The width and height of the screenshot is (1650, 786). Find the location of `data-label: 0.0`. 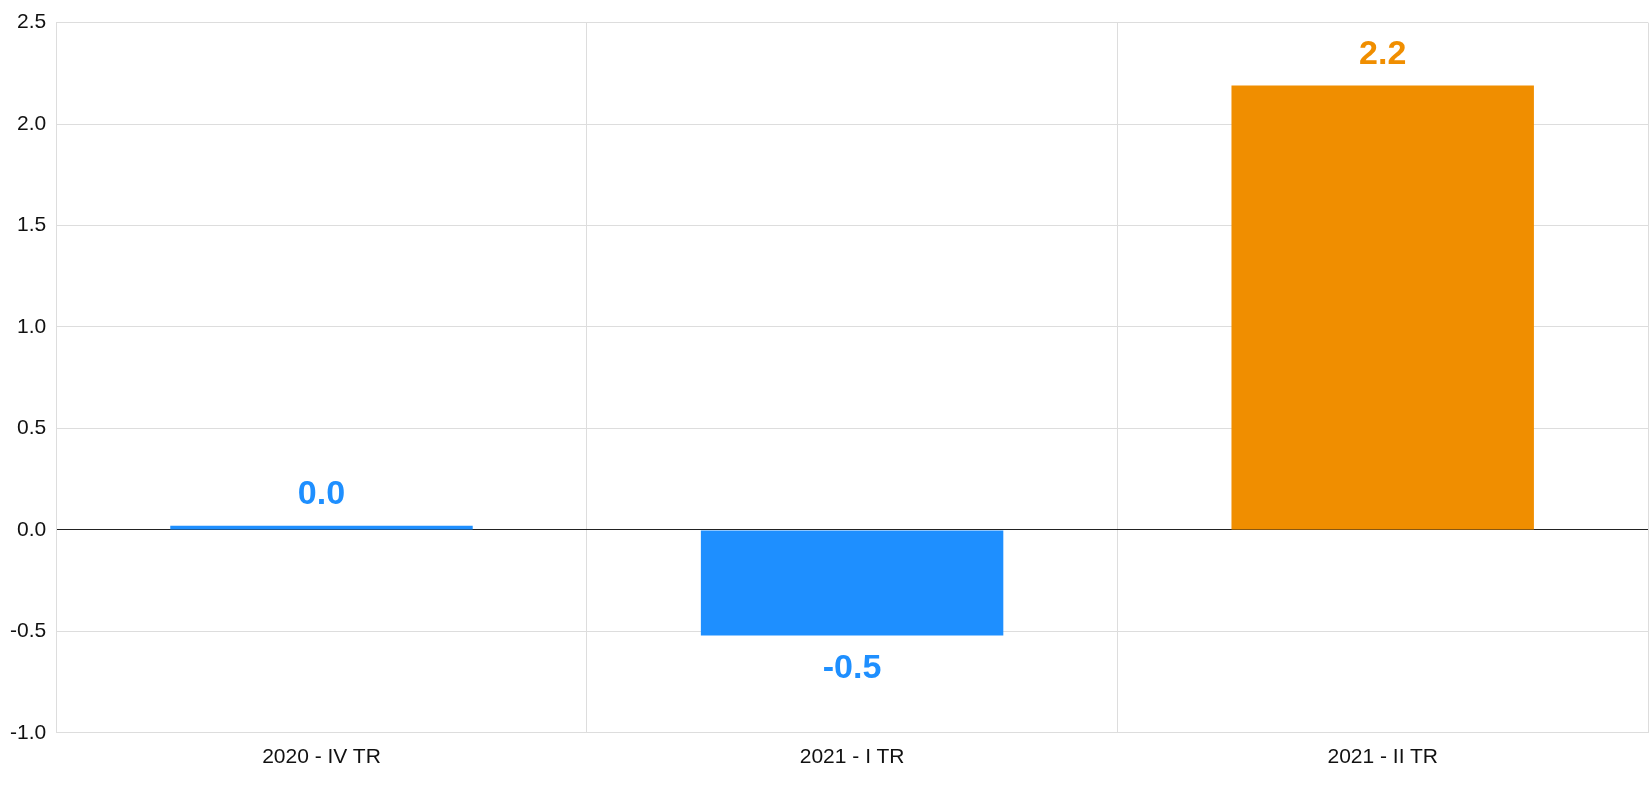

data-label: 0.0 is located at coordinates (321, 492).